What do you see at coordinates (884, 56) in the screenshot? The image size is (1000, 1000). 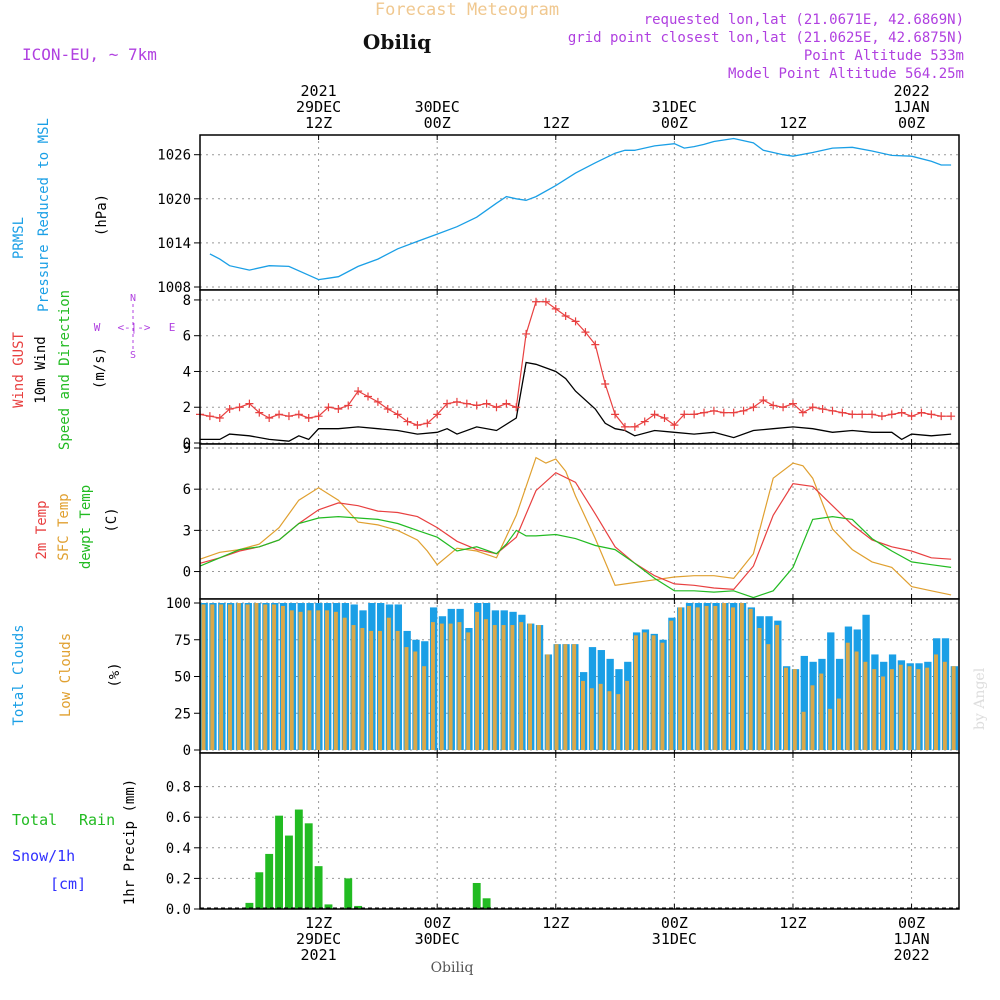 I see `point-altitude: Point Altitude 533m` at bounding box center [884, 56].